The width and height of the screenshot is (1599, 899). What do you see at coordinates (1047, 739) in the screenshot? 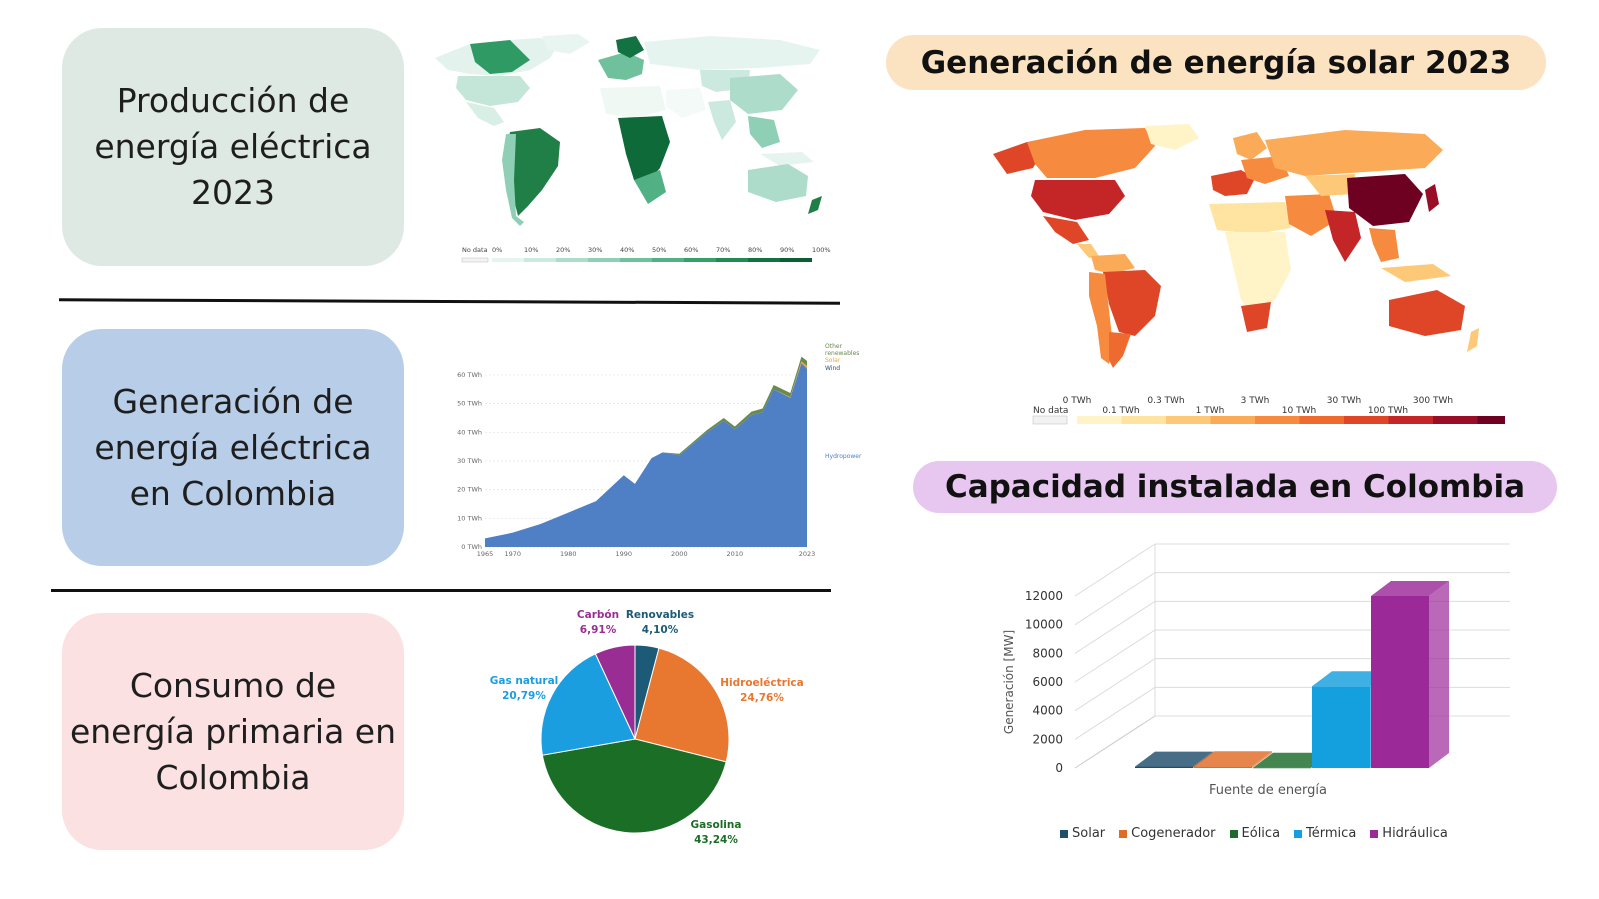
I see `y-tick-label: 2000` at bounding box center [1047, 739].